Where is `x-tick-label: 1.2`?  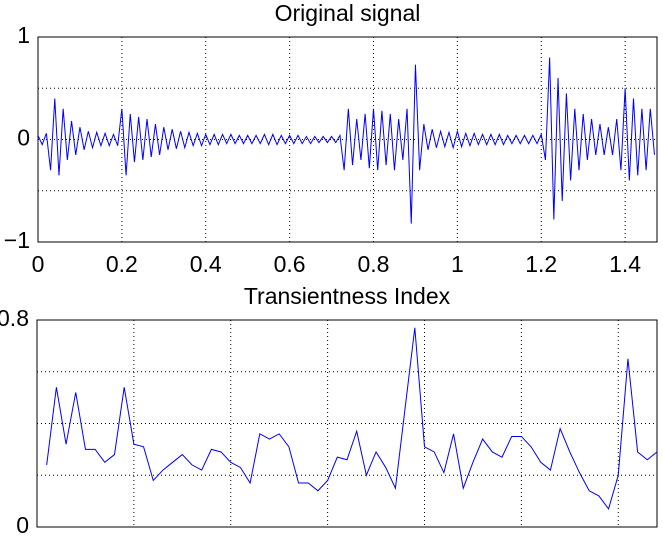 x-tick-label: 1.2 is located at coordinates (541, 264).